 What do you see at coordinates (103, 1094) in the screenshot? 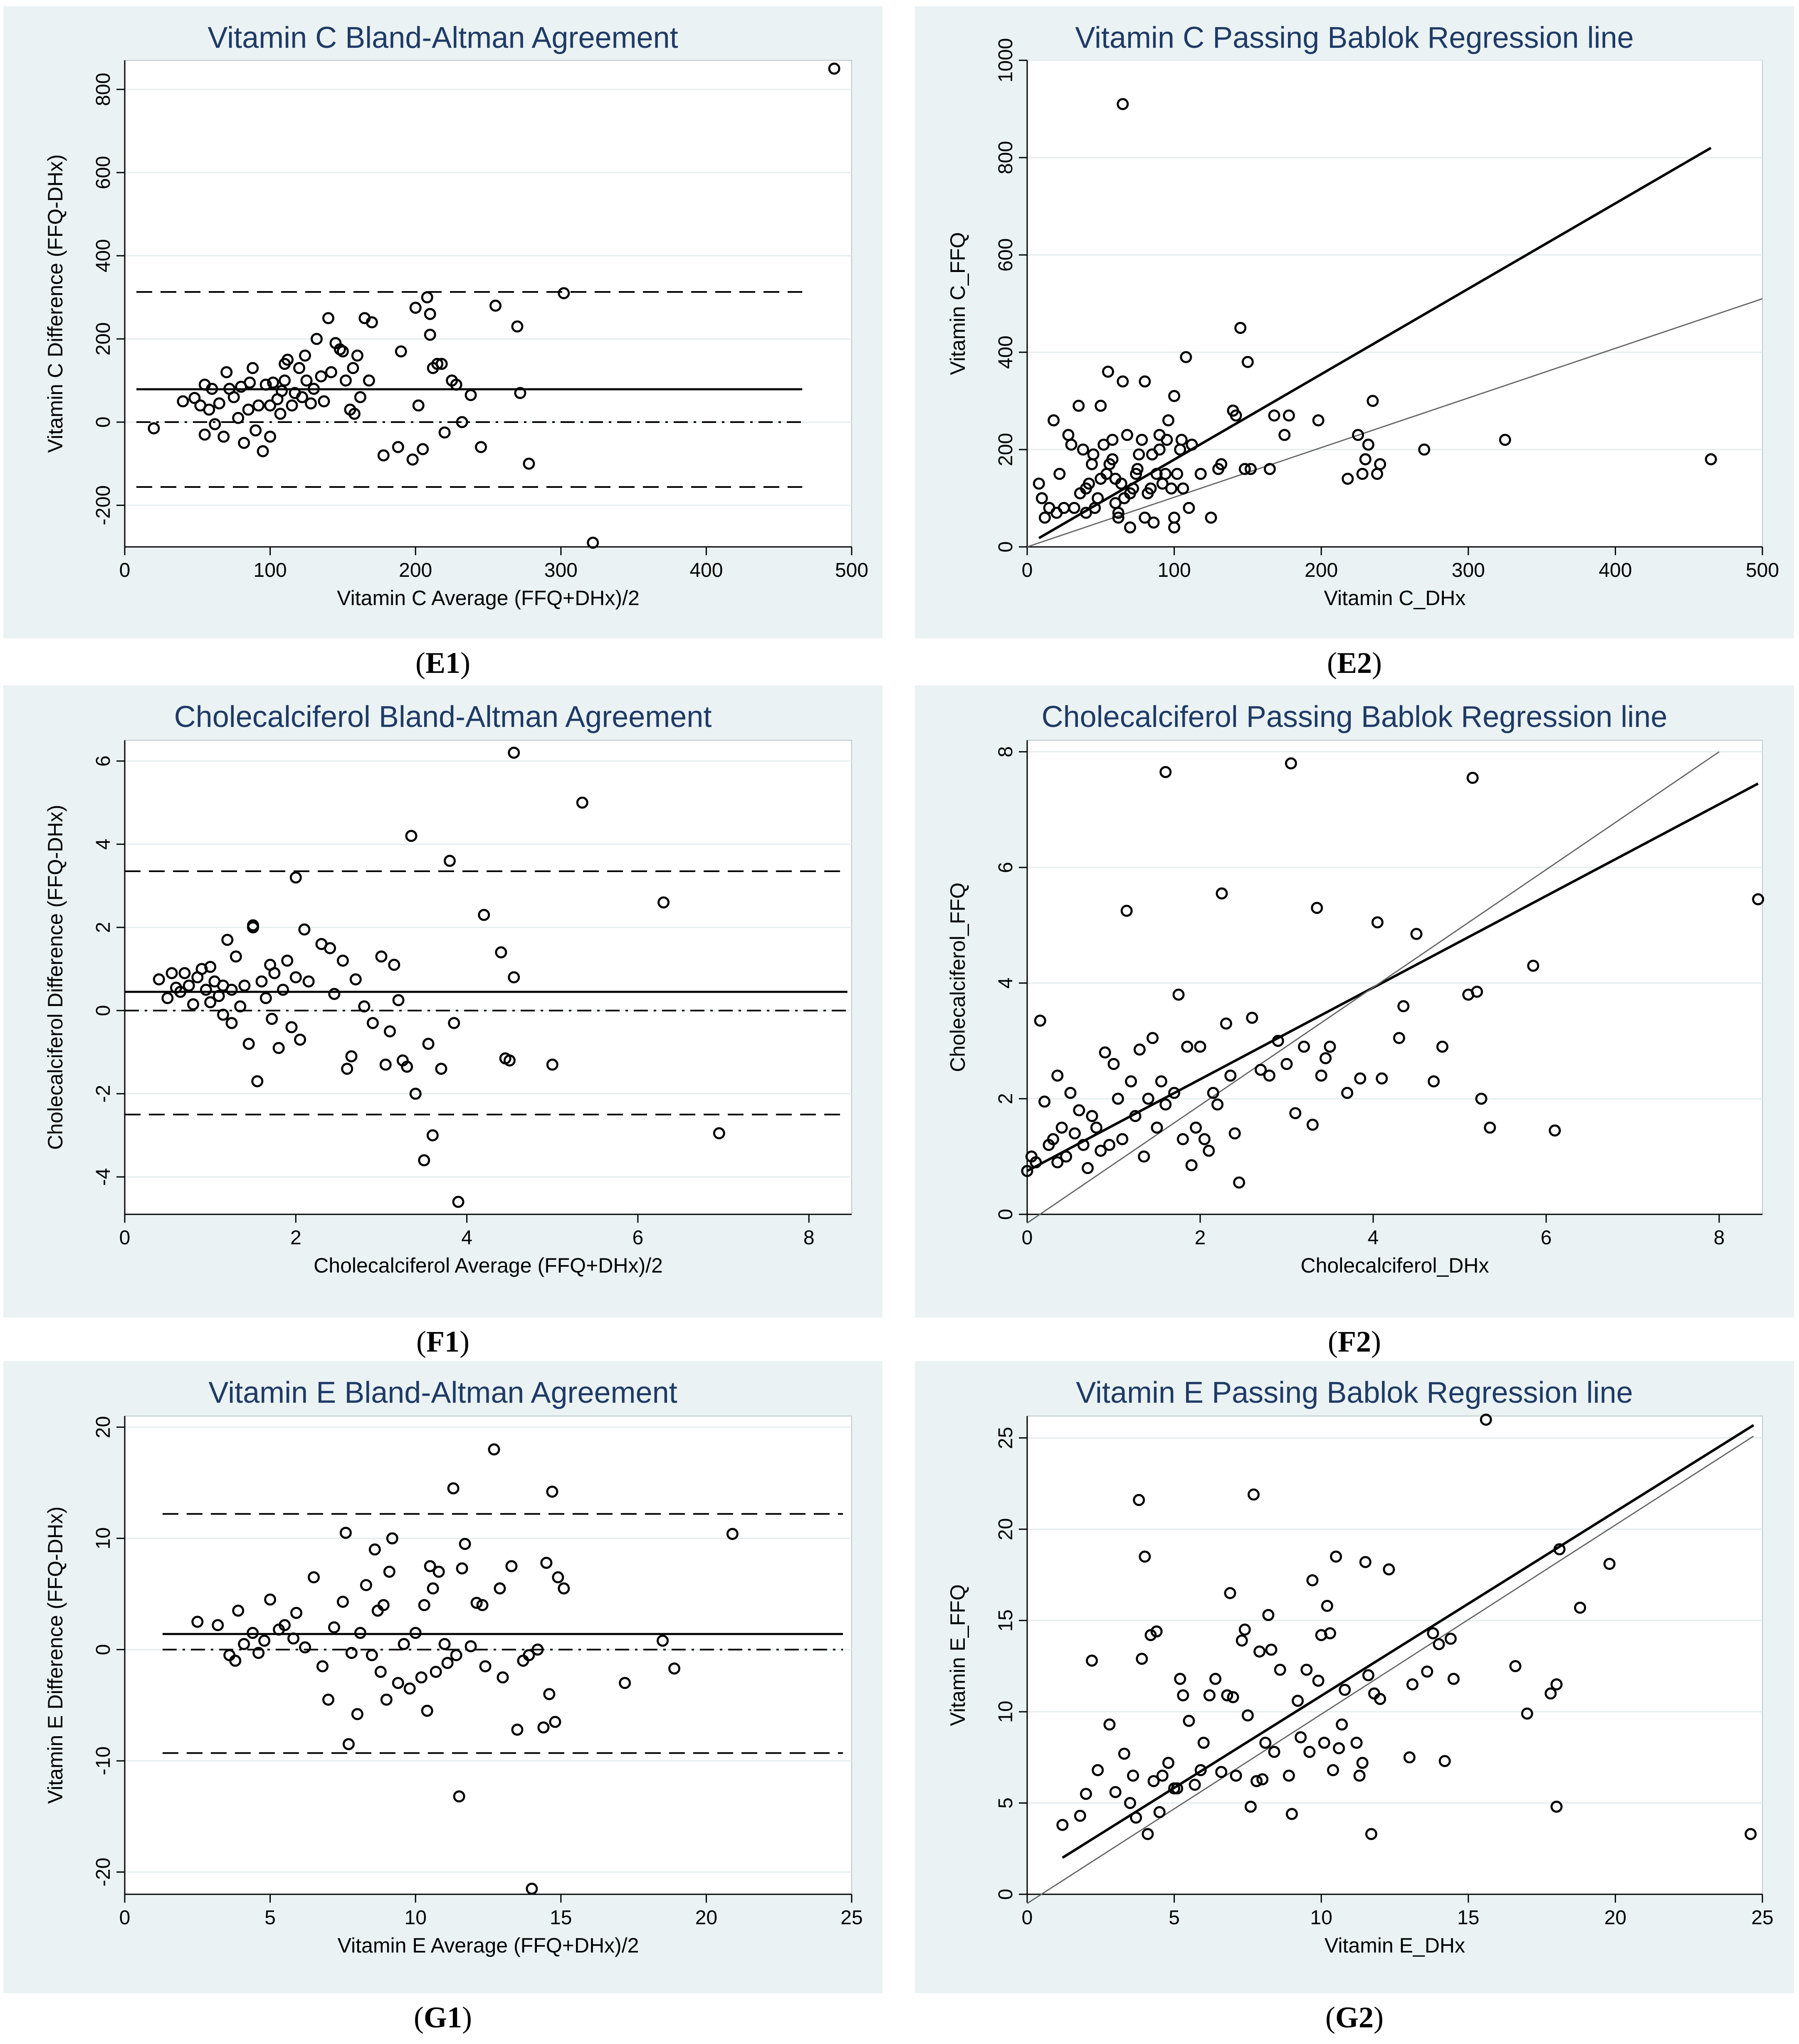
I see `y-tick-label: -2` at bounding box center [103, 1094].